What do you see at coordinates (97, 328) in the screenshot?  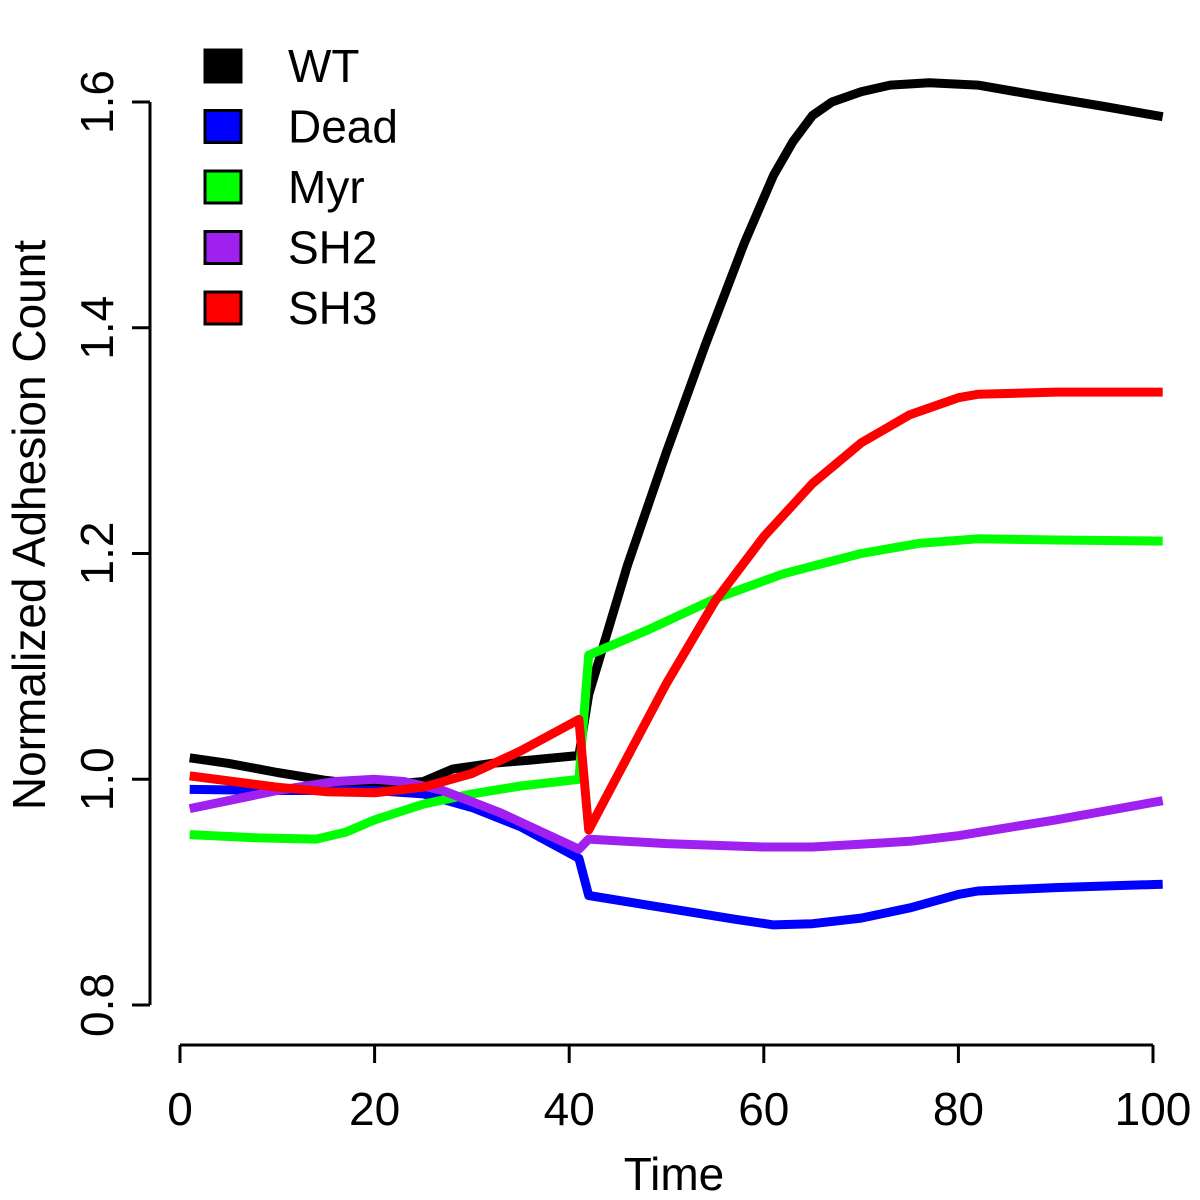 I see `y-tick-label: 1.4` at bounding box center [97, 328].